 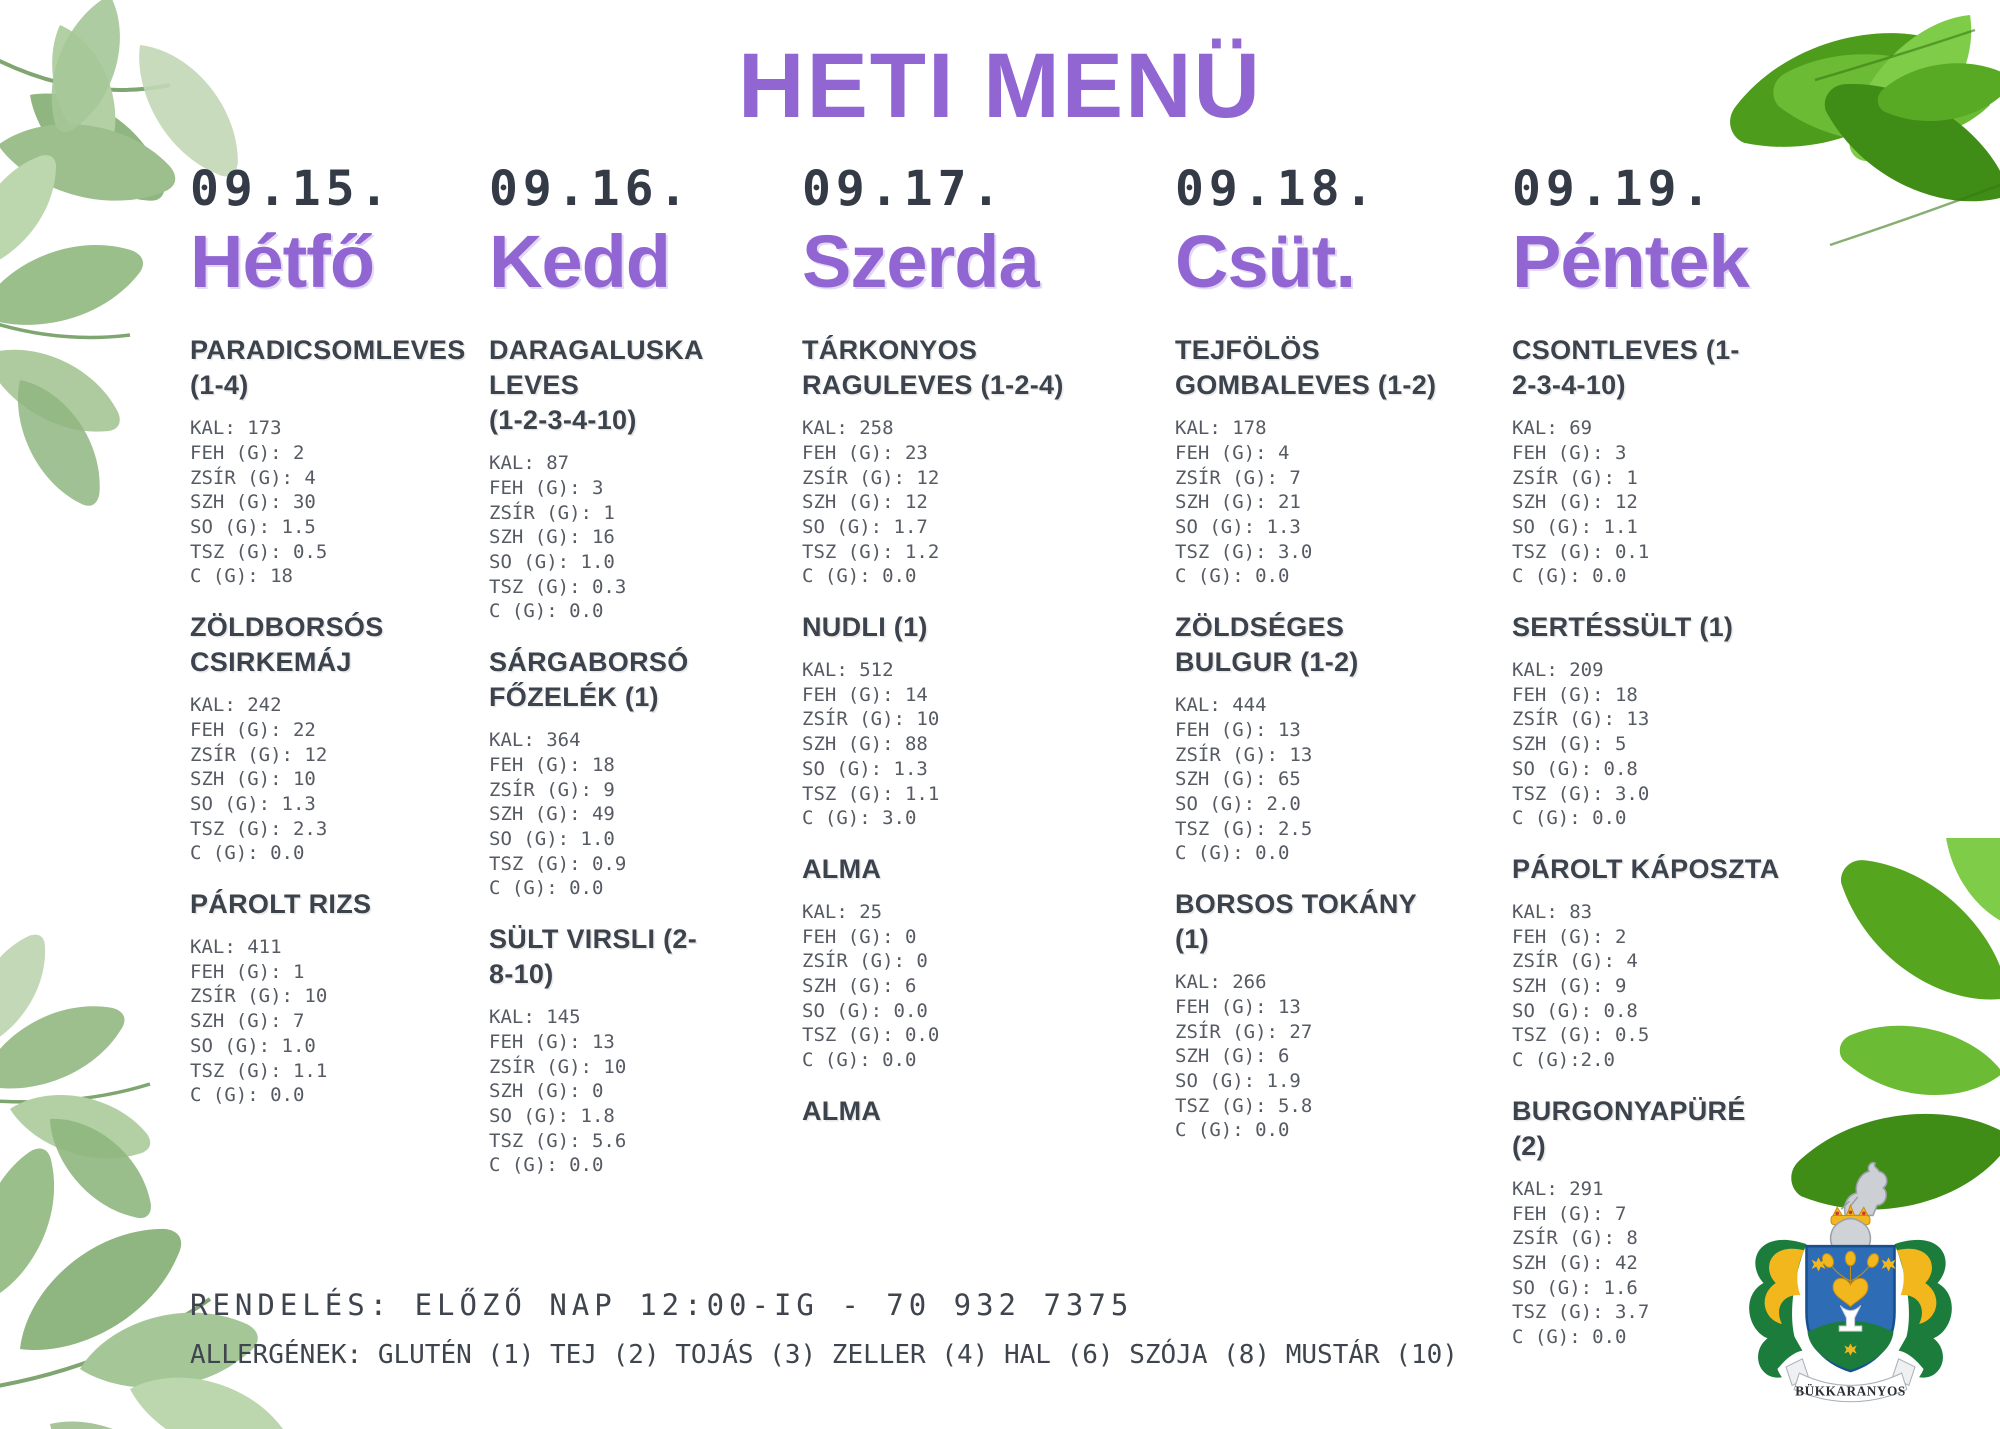 What do you see at coordinates (1232, 1056) in the screenshot?
I see `nutrition-line: SZH (G): 6` at bounding box center [1232, 1056].